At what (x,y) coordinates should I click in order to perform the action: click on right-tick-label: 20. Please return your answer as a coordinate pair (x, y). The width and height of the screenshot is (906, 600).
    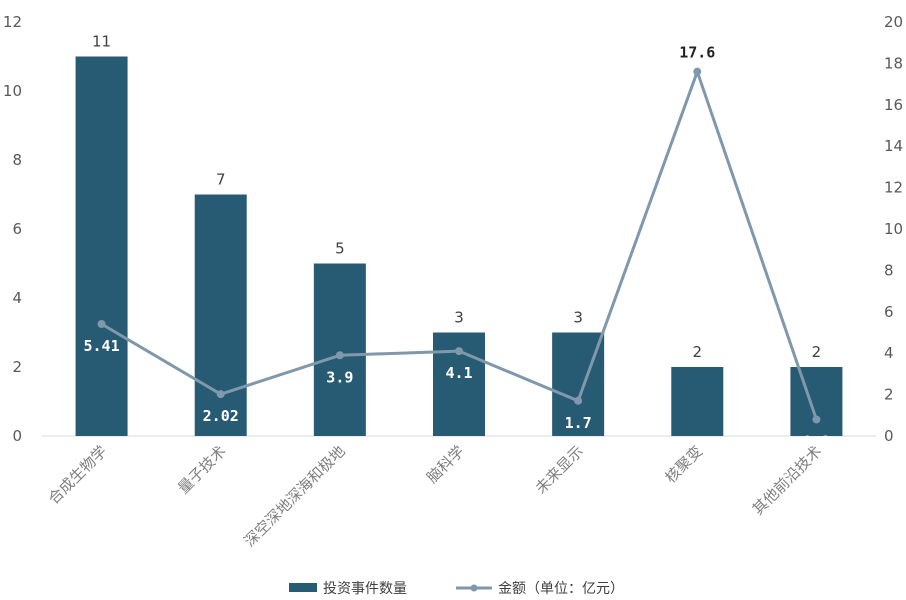
    Looking at the image, I should click on (893, 22).